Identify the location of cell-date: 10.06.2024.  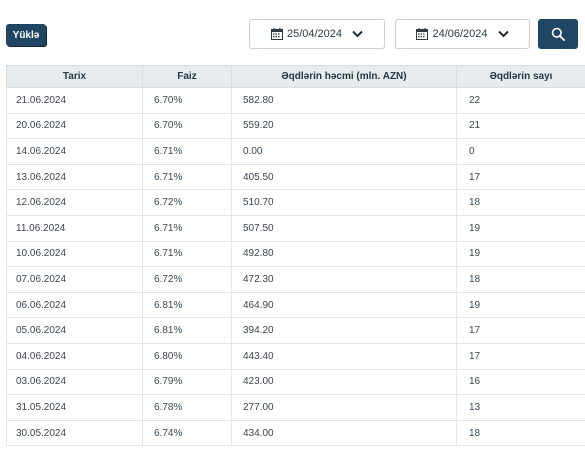
(74, 254).